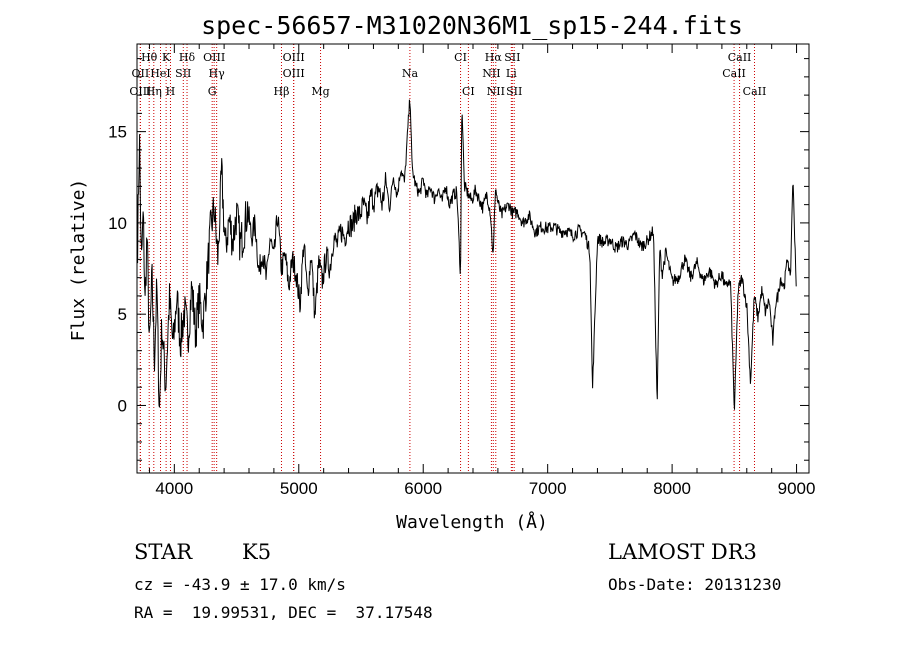  Describe the element at coordinates (117, 132) in the screenshot. I see `y-tick-label: 15` at that location.